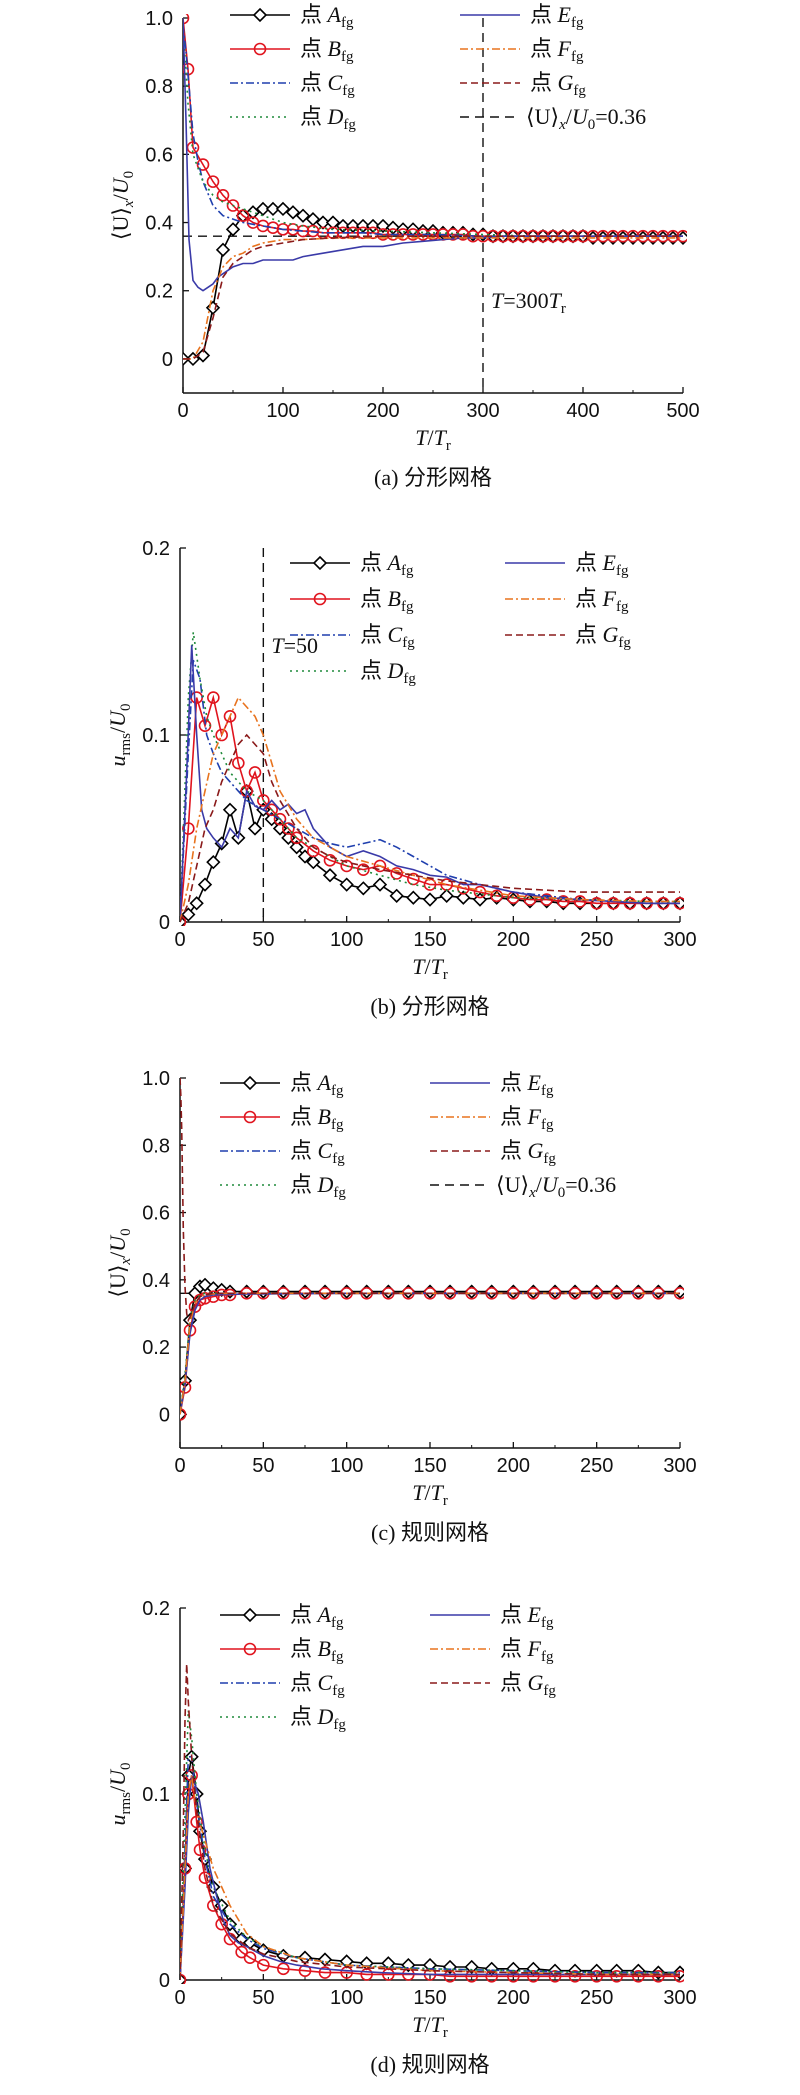  What do you see at coordinates (294, 645) in the screenshot?
I see `vertical-marker-label: T=50` at bounding box center [294, 645].